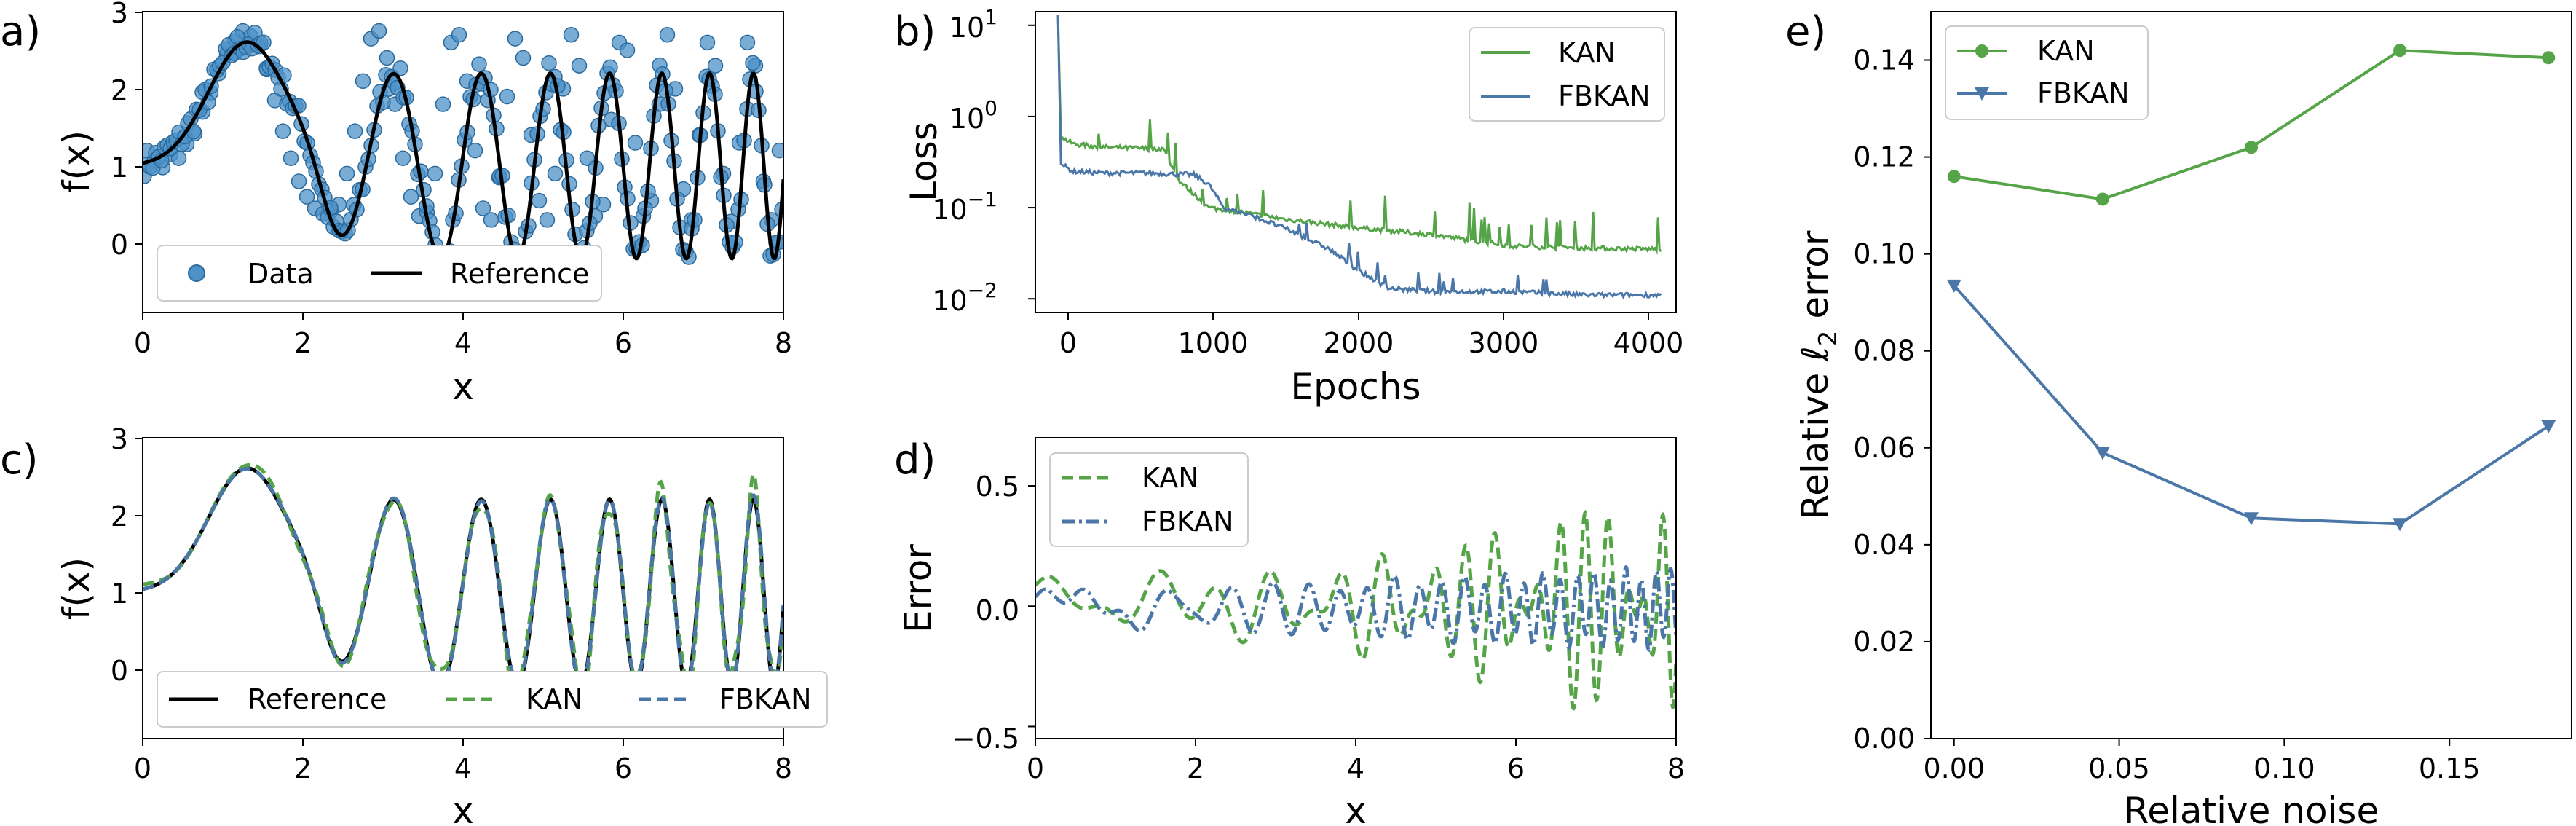 The width and height of the screenshot is (2576, 826). What do you see at coordinates (380, 273) in the screenshot?
I see `panel-a-legend: Data Reference` at bounding box center [380, 273].